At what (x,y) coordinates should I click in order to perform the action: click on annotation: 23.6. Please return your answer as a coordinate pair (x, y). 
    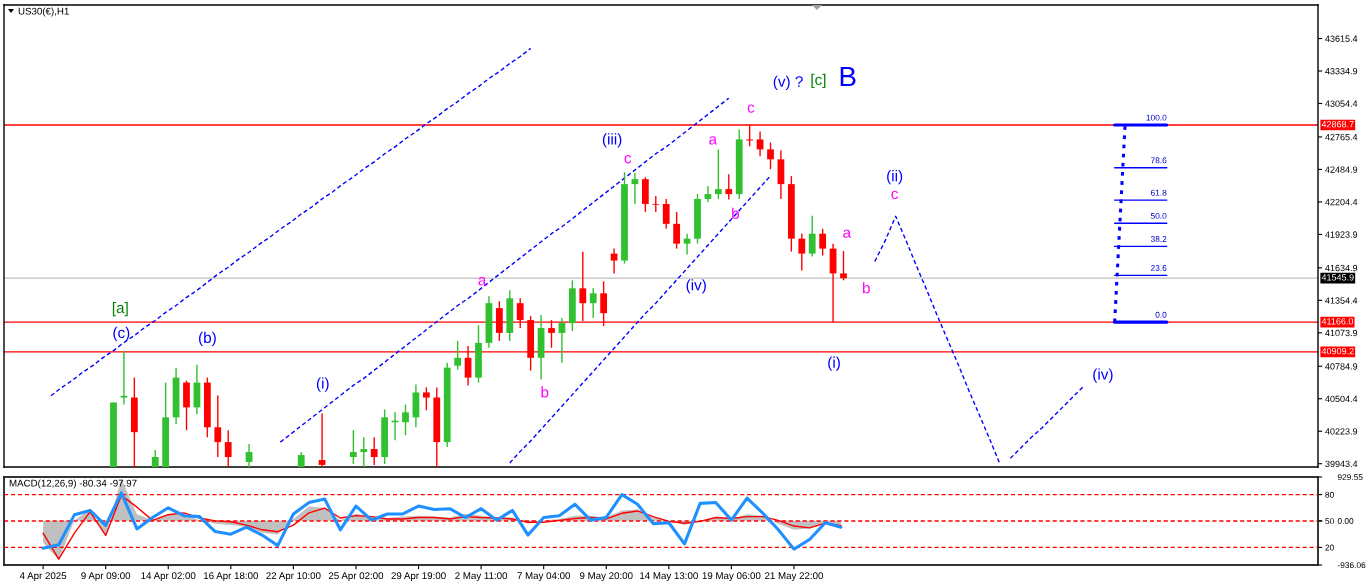
    Looking at the image, I should click on (1158, 268).